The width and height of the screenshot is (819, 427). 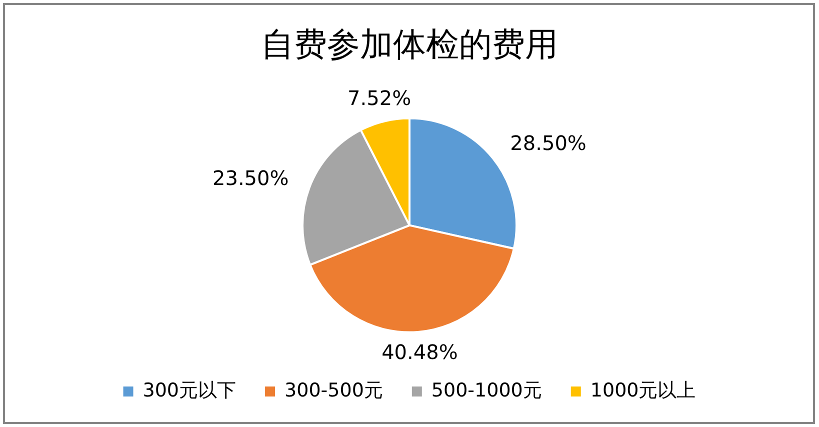 What do you see at coordinates (333, 390) in the screenshot?
I see `legend-label: 300-500元` at bounding box center [333, 390].